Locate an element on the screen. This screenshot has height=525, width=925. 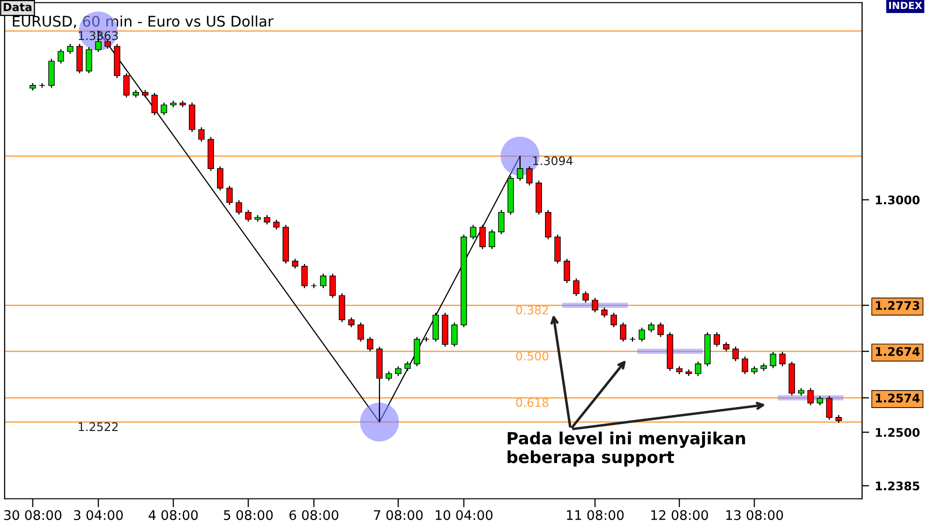
x-tick-label: 4 08:00 is located at coordinates (173, 515).